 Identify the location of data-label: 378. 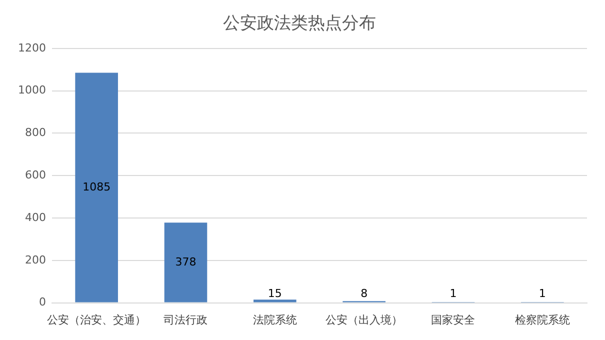
(185, 261).